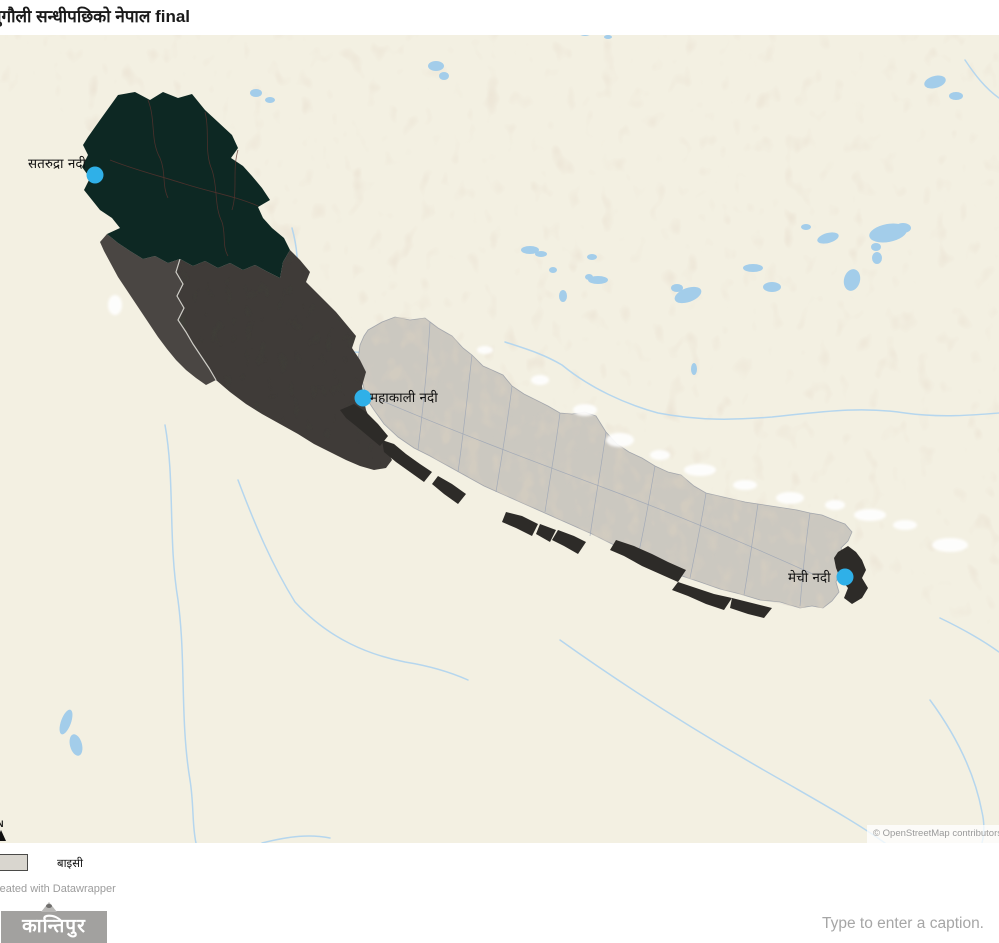 The image size is (999, 943). I want to click on teal-internal-boundaries, so click(184, 178).